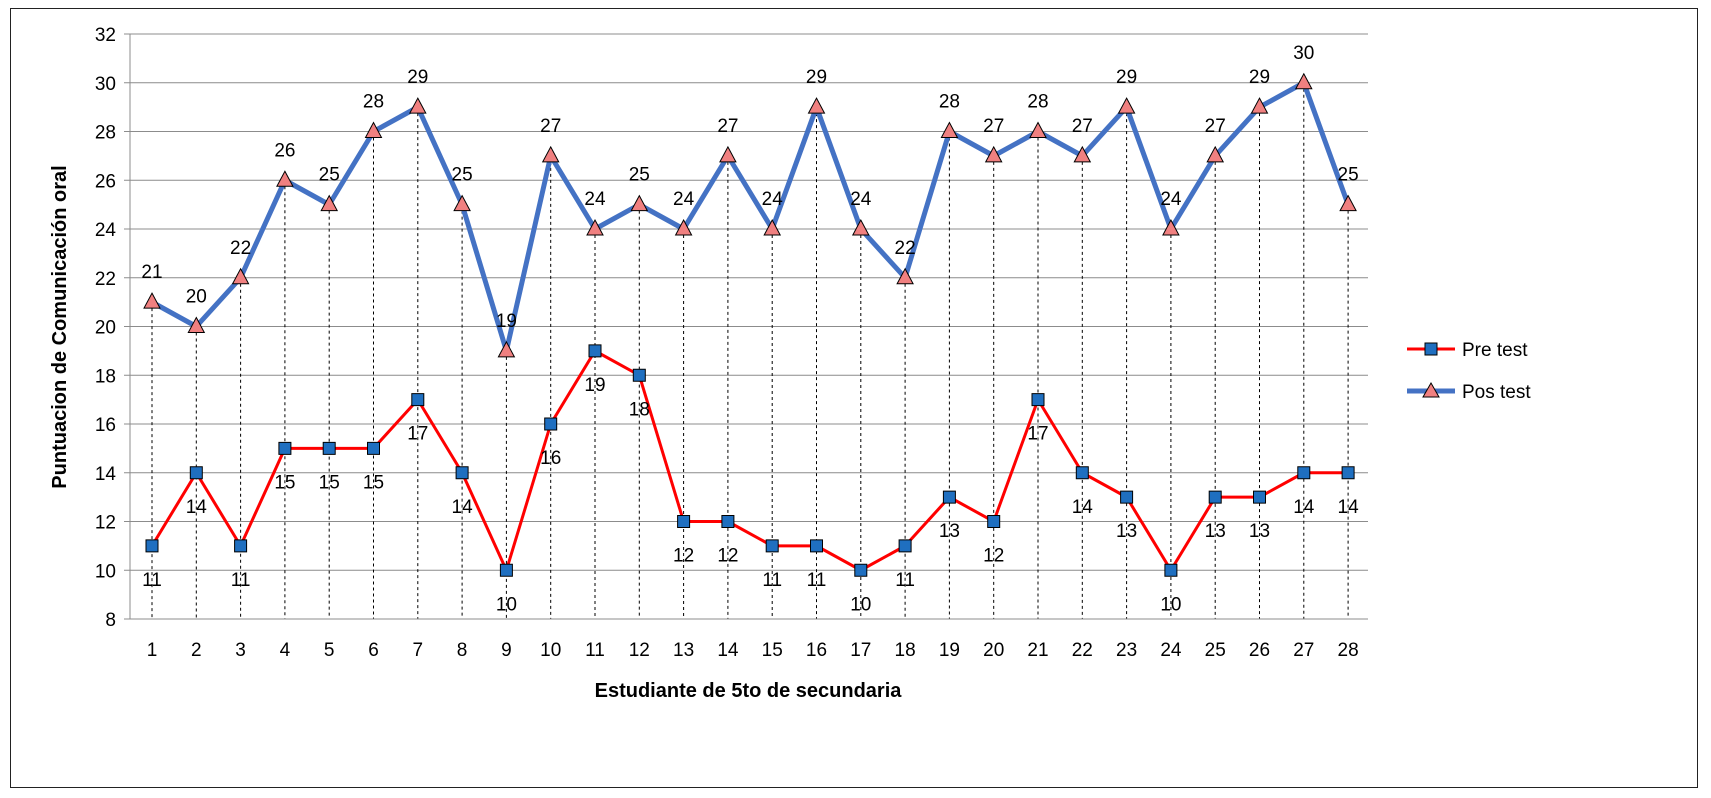  What do you see at coordinates (106, 230) in the screenshot?
I see `y-tick-label: 24` at bounding box center [106, 230].